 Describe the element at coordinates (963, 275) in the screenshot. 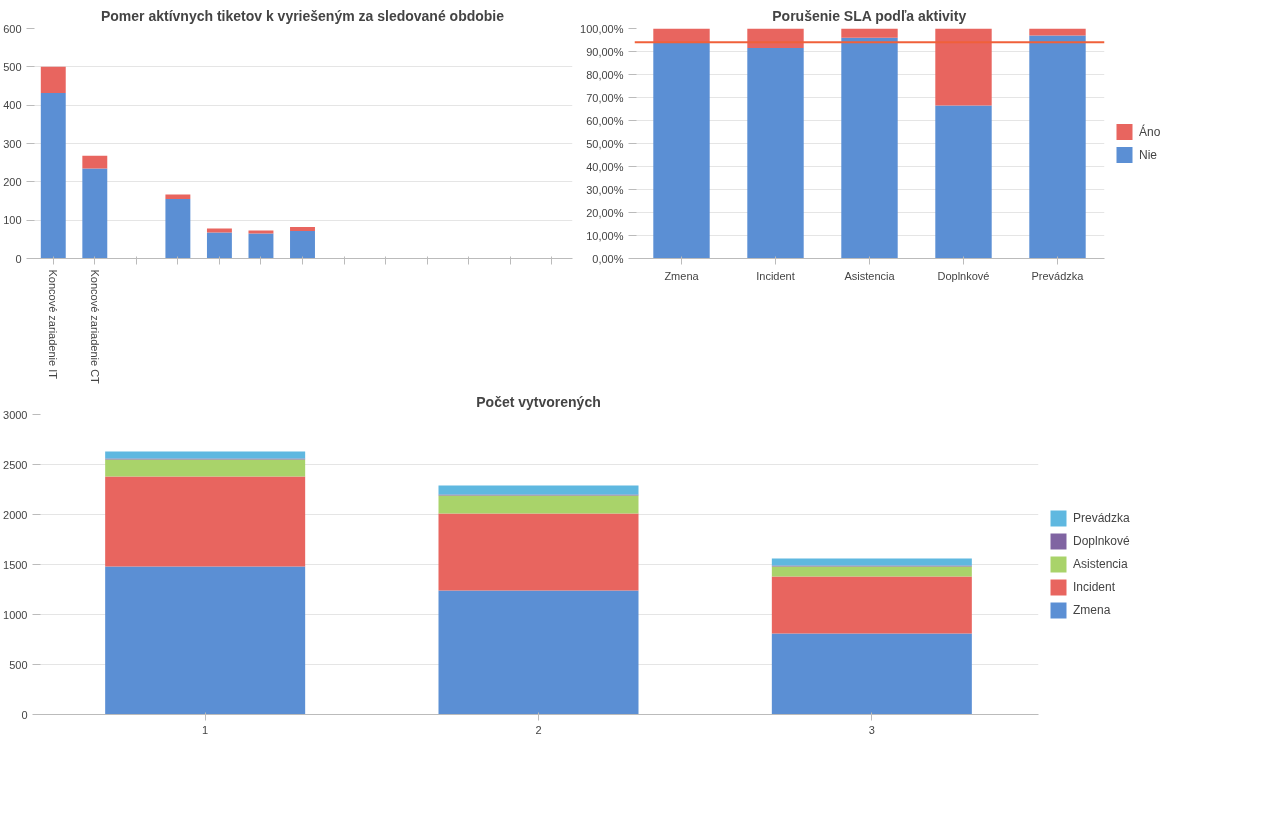

I see `x-tick-label: Doplnkové` at that location.